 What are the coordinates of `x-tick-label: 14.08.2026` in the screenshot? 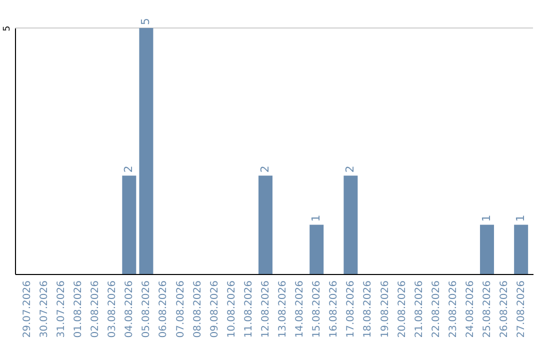 It's located at (300, 309).